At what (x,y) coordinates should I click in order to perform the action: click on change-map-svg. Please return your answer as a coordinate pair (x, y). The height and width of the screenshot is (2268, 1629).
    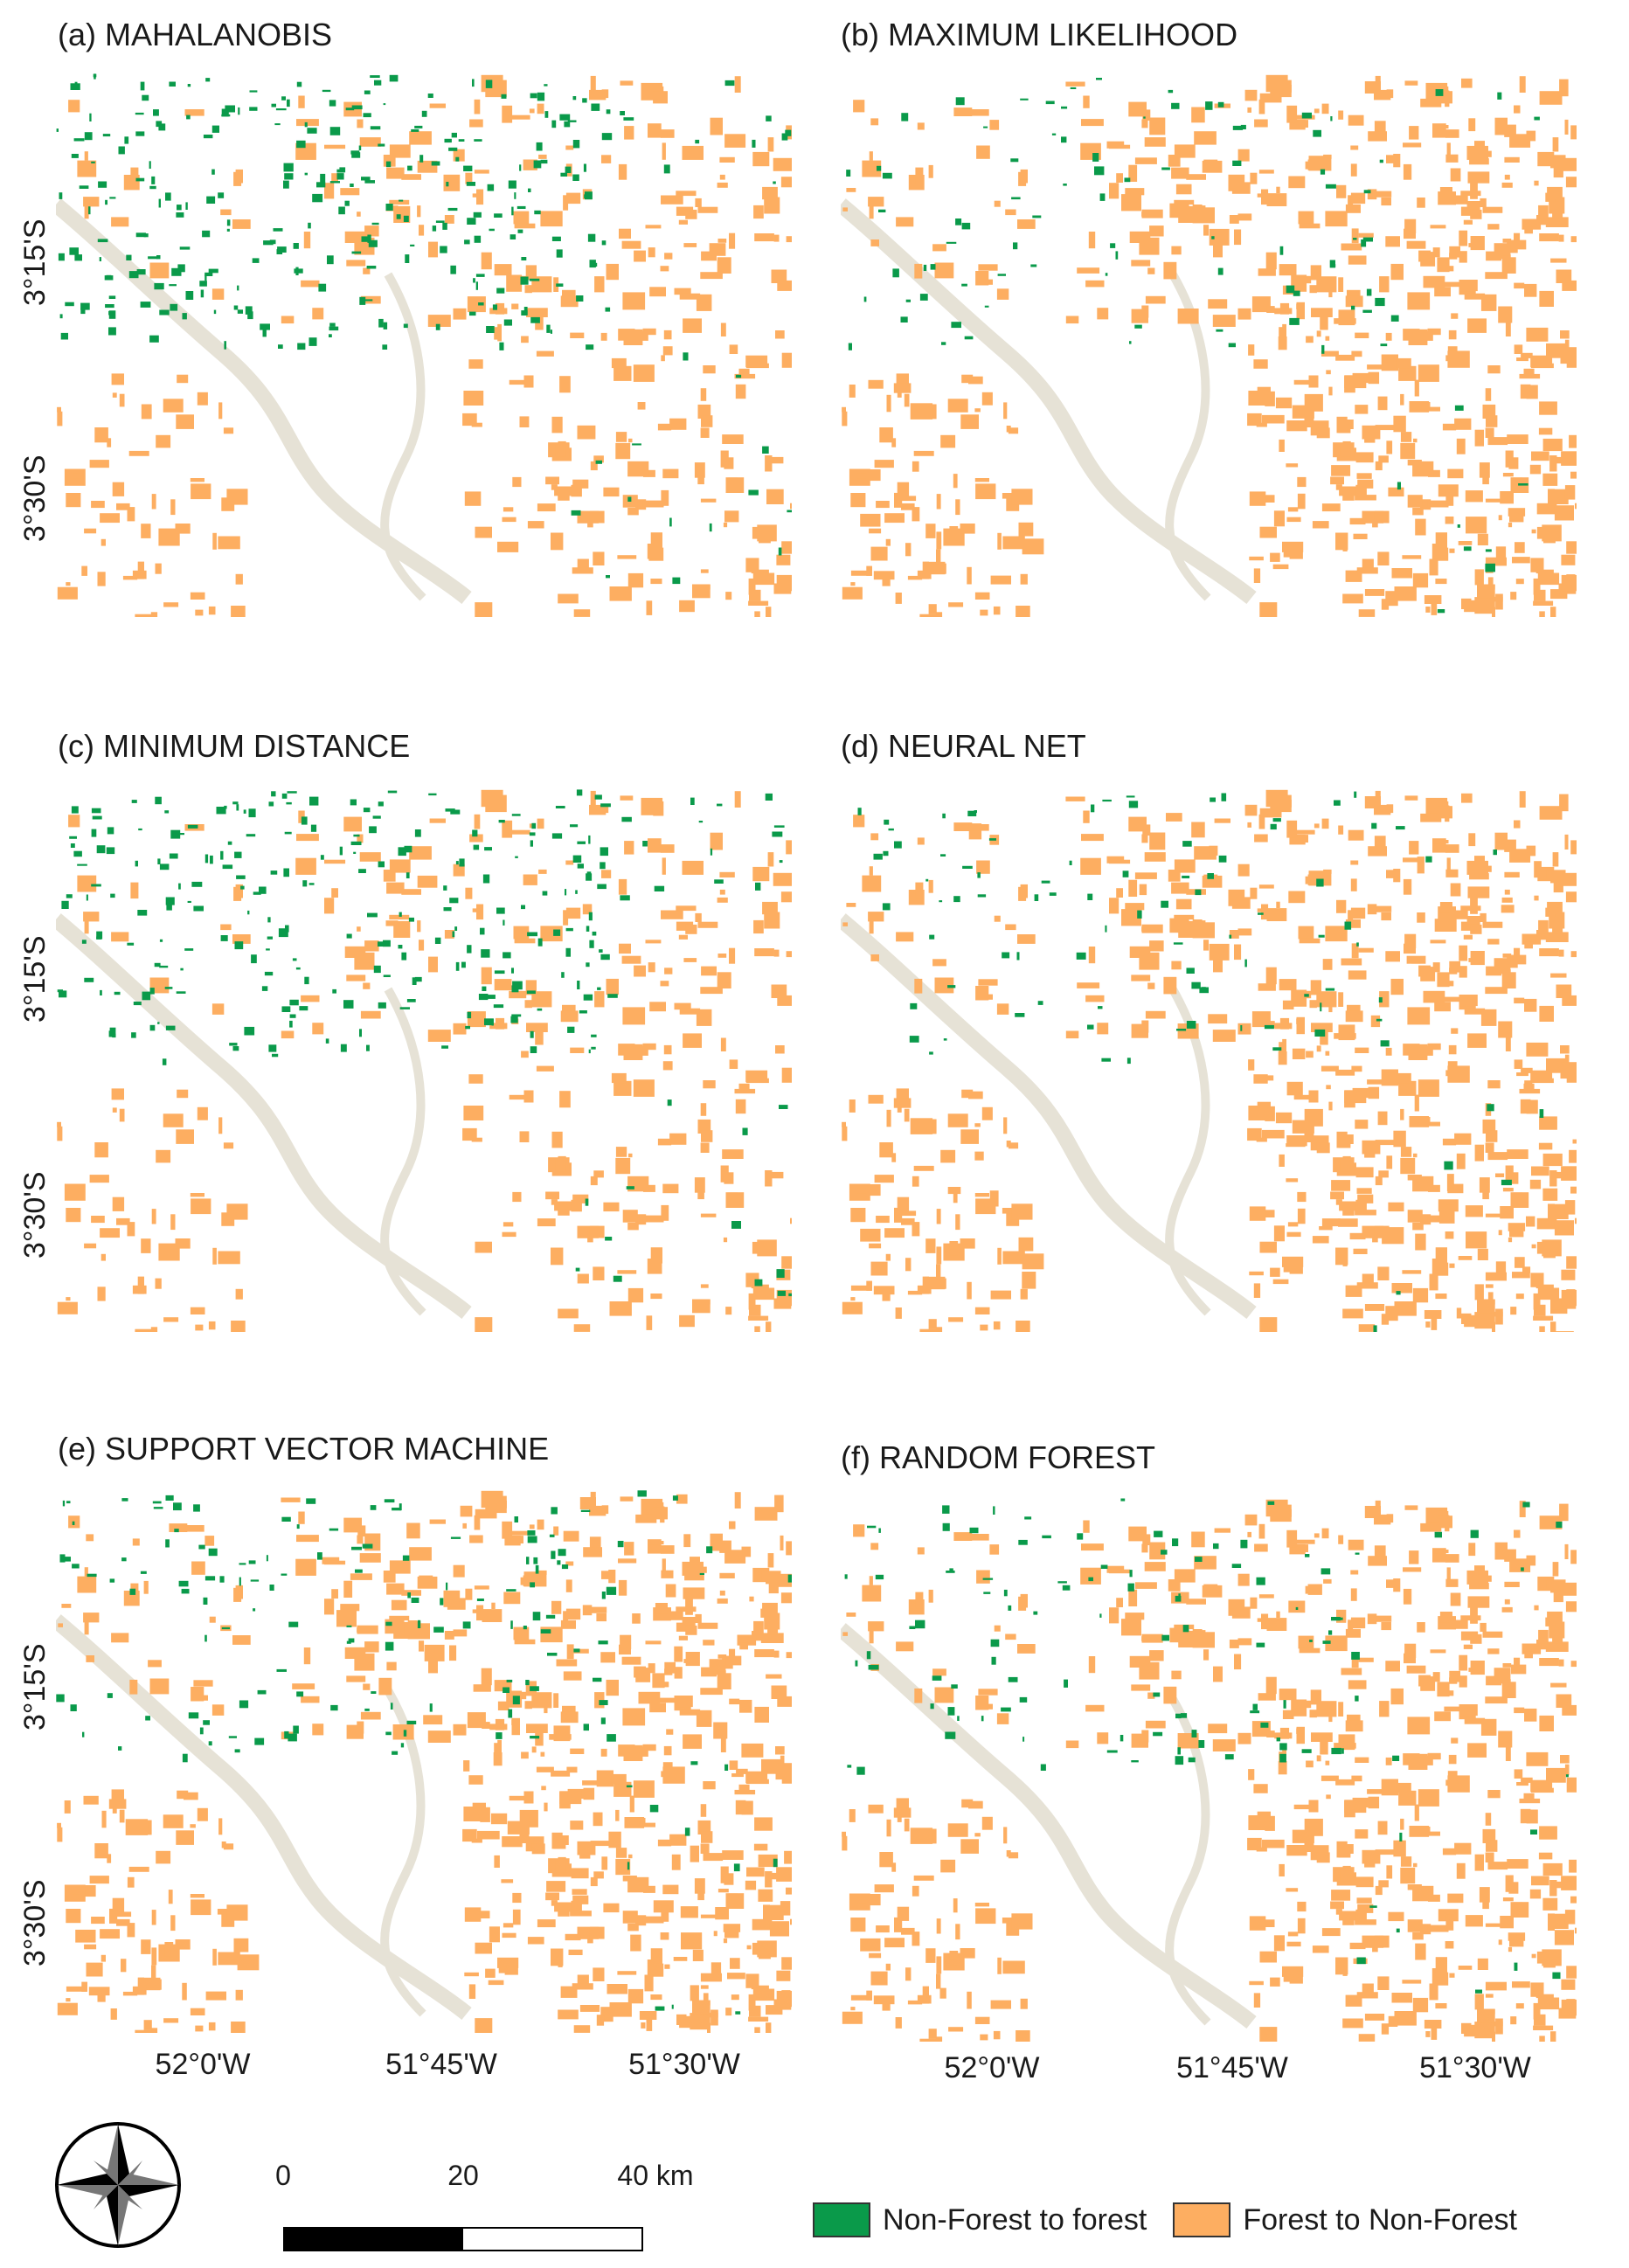
    Looking at the image, I should click on (424, 1060).